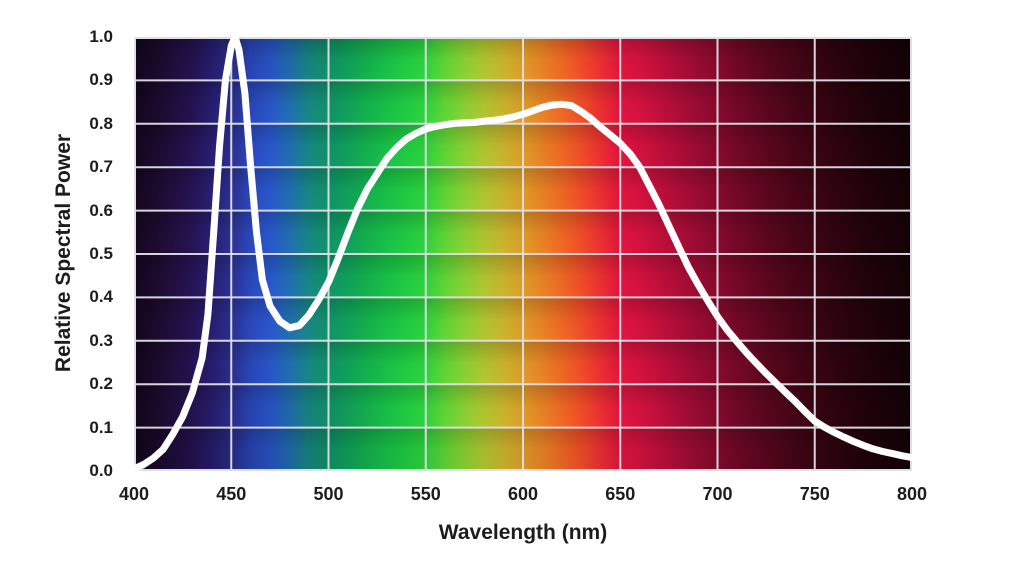 This screenshot has width=1024, height=568. What do you see at coordinates (101, 297) in the screenshot?
I see `y-tick-label: 0.4` at bounding box center [101, 297].